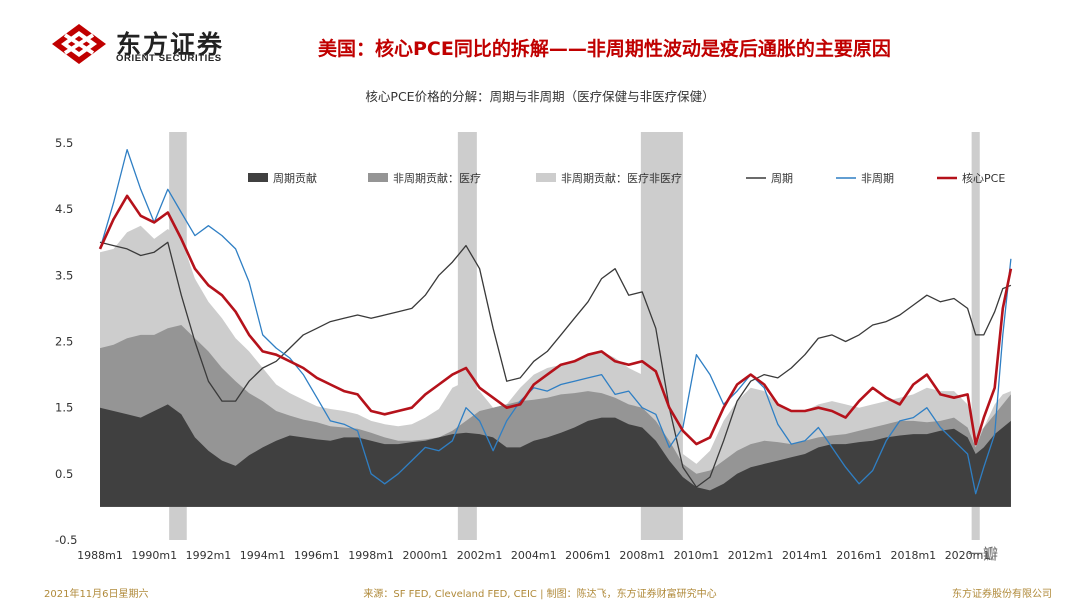 The height and width of the screenshot is (608, 1080). I want to click on legend-label-4: 非周期, so click(877, 178).